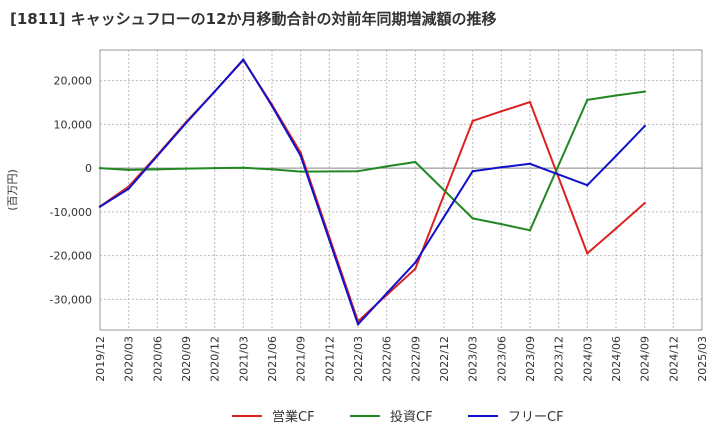 The width and height of the screenshot is (720, 440). What do you see at coordinates (71, 299) in the screenshot?
I see `y-tick-label: -30,000` at bounding box center [71, 299].